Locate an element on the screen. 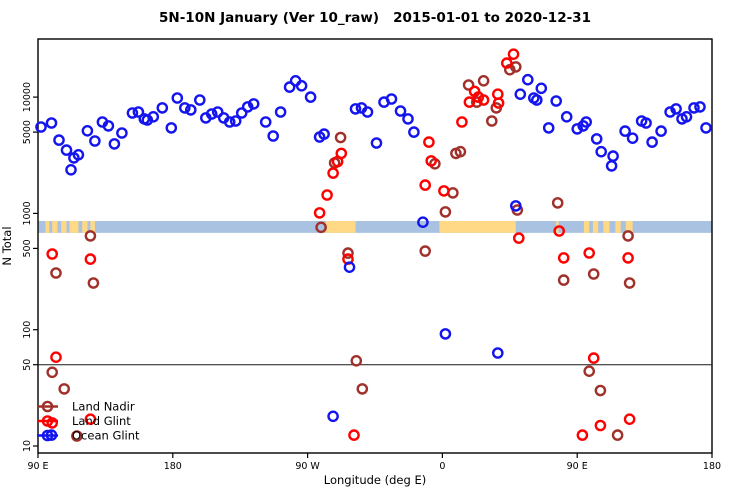 The height and width of the screenshot is (500, 750). y-tick-label: 1000 is located at coordinates (27, 213).